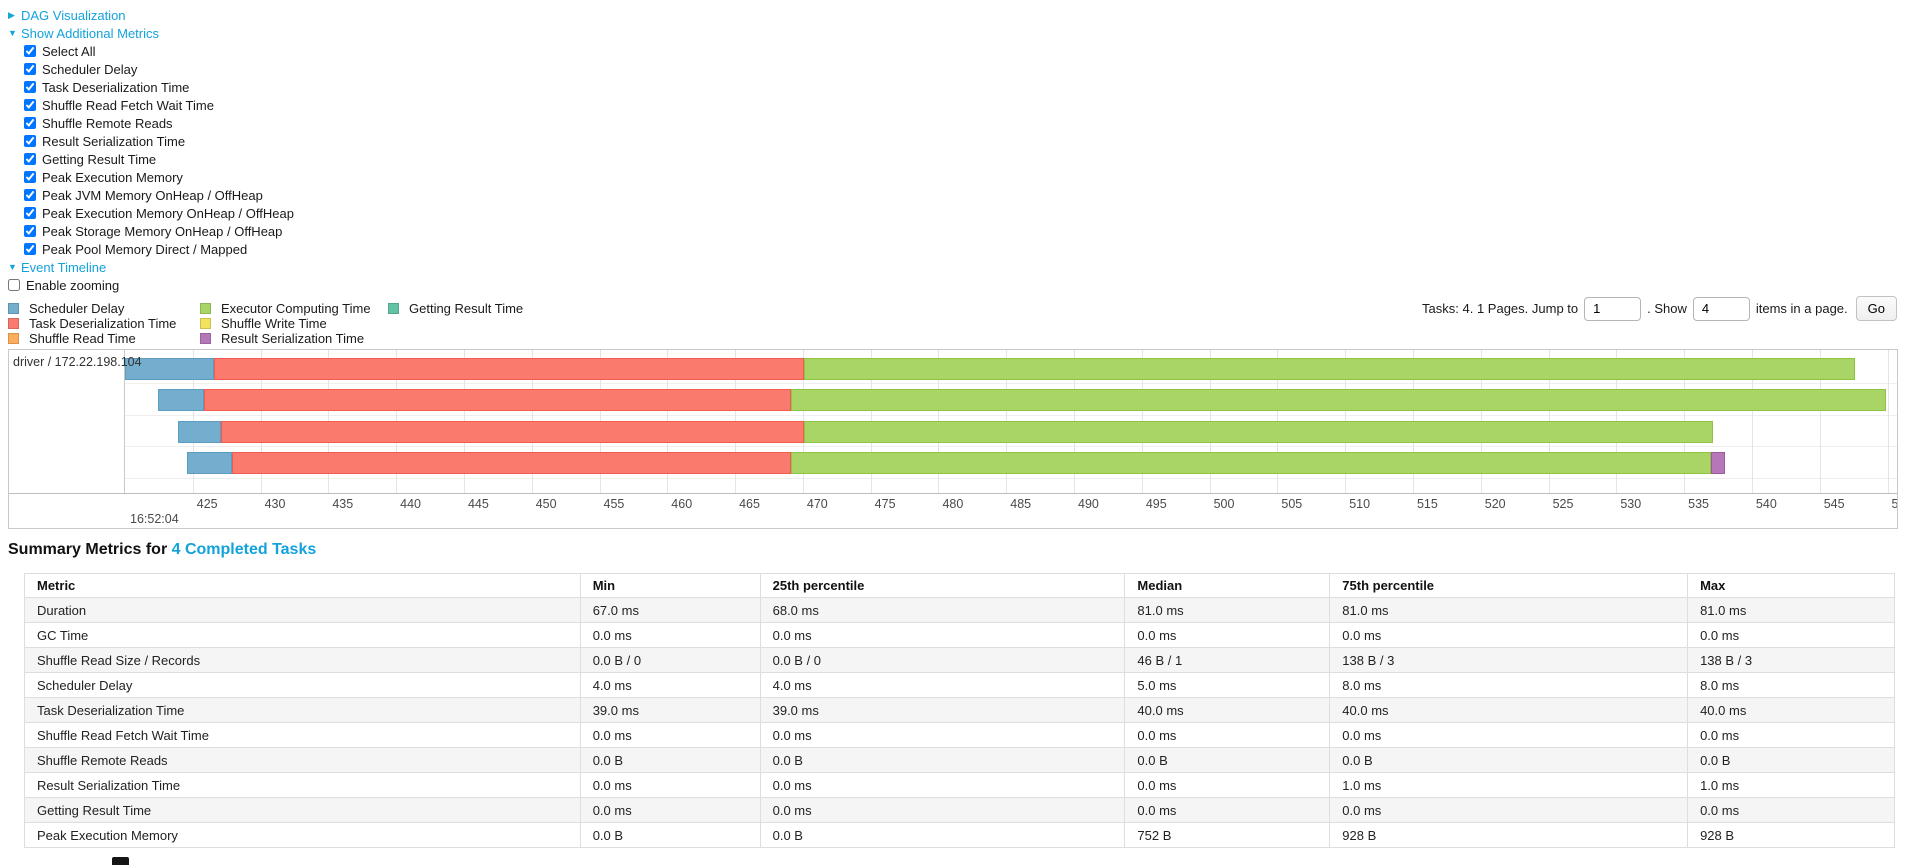  I want to click on axis-tick-label: 510, so click(1360, 504).